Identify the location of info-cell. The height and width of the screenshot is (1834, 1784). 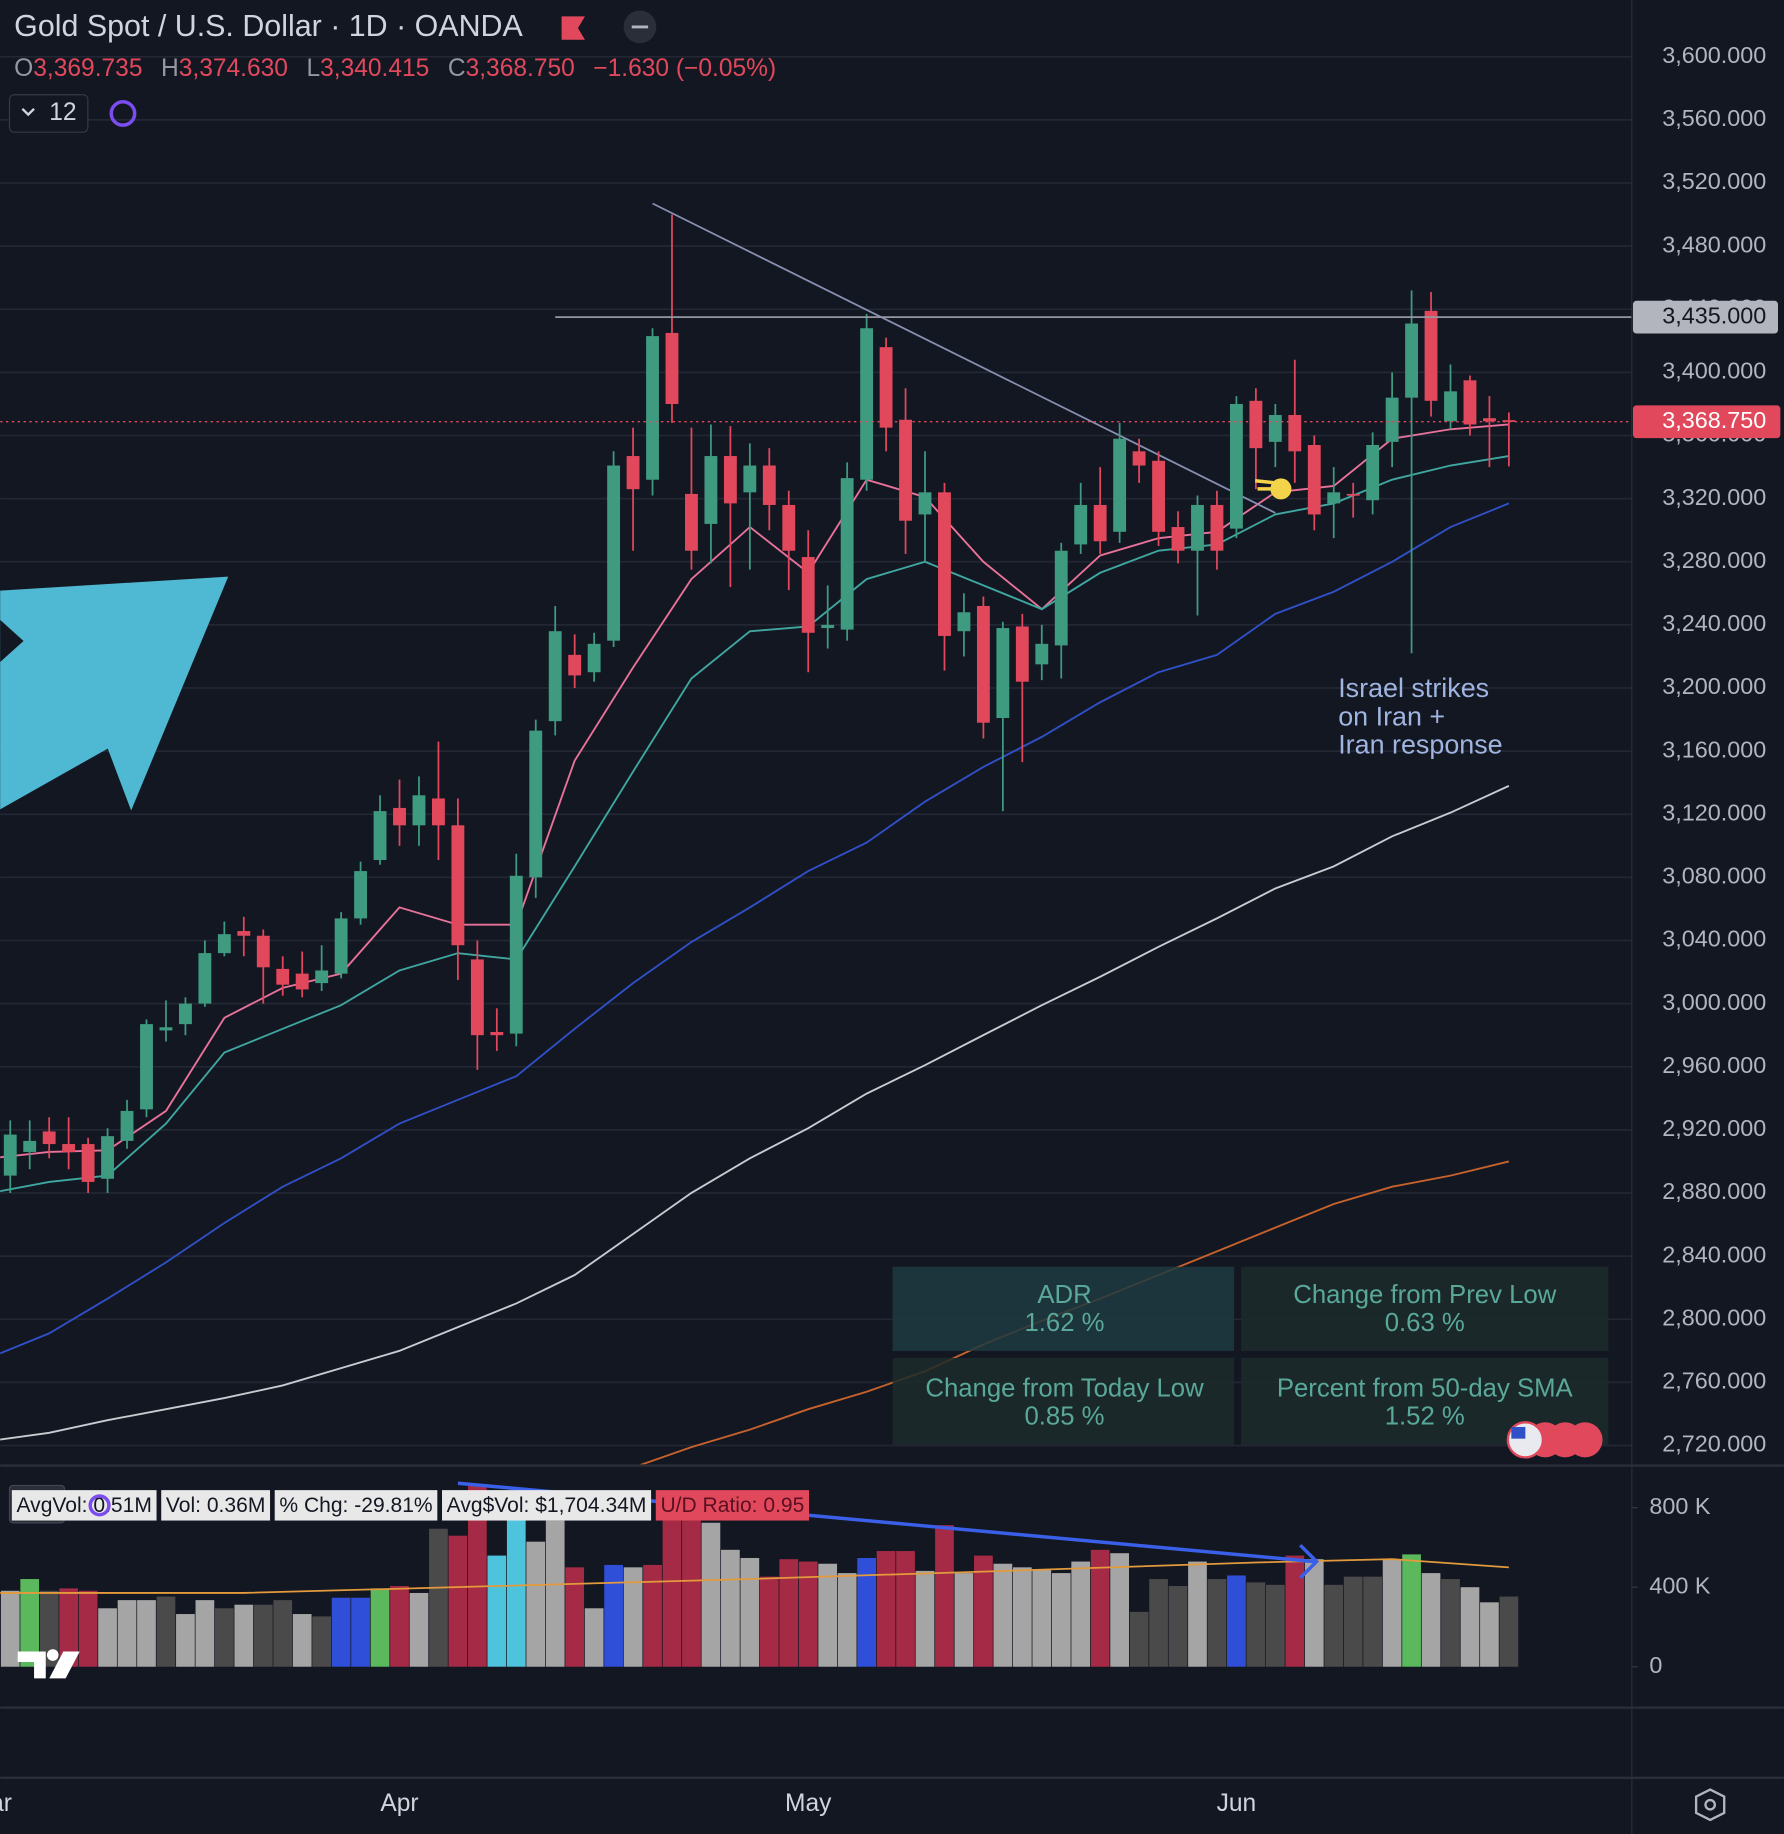
(1063, 1308).